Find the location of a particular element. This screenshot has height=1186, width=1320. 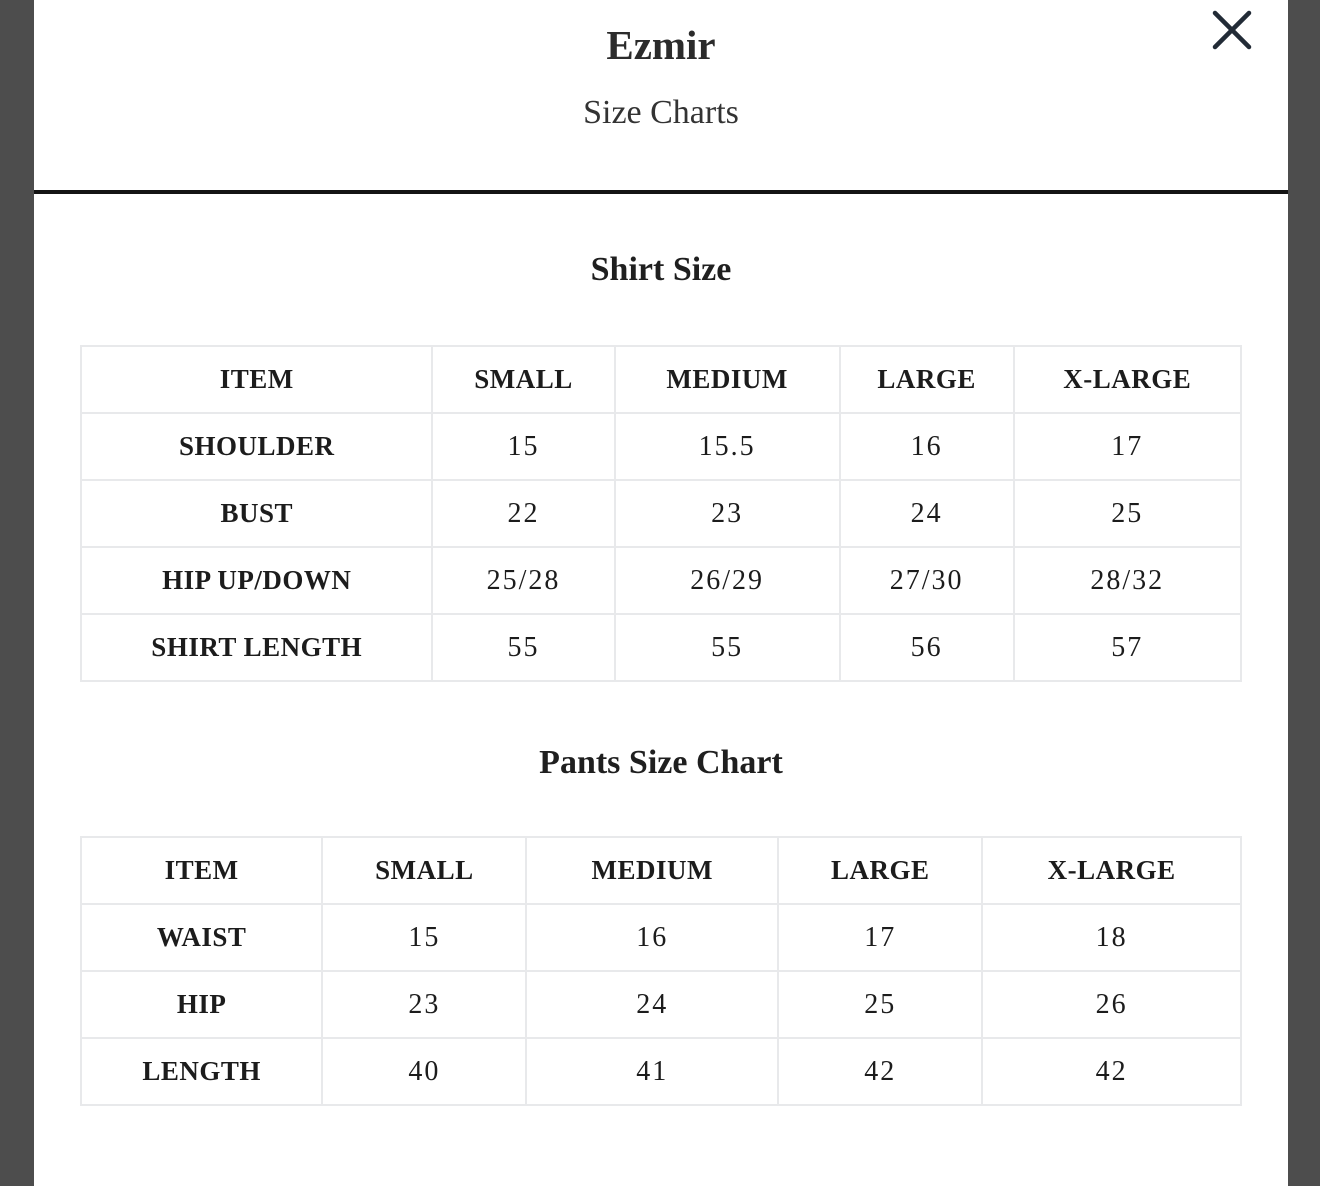

row-label-cell: LENGTH is located at coordinates (201, 1072).